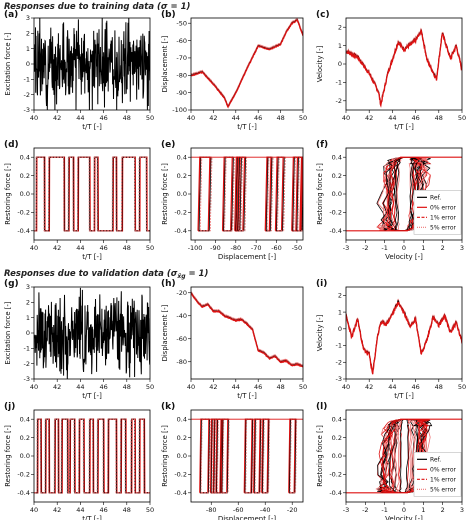  Describe the element at coordinates (168, 284) in the screenshot. I see `panel-label: (h)` at that location.